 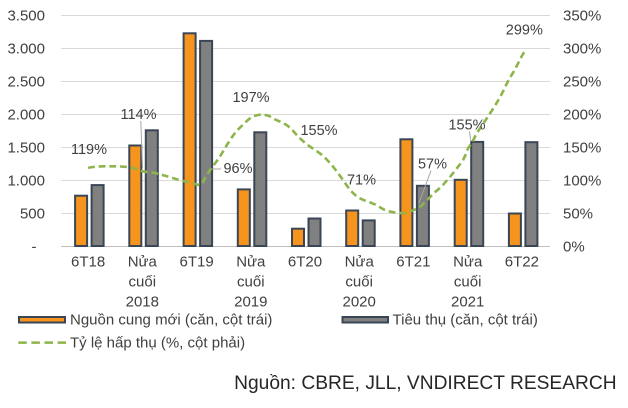 What do you see at coordinates (522, 262) in the screenshot?
I see `svg-text: 6T22` at bounding box center [522, 262].